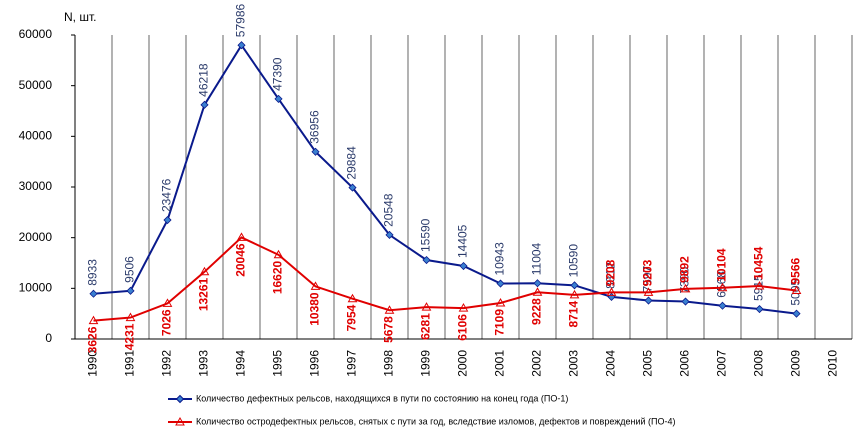  I want to click on data-label: 9892, so click(685, 269).